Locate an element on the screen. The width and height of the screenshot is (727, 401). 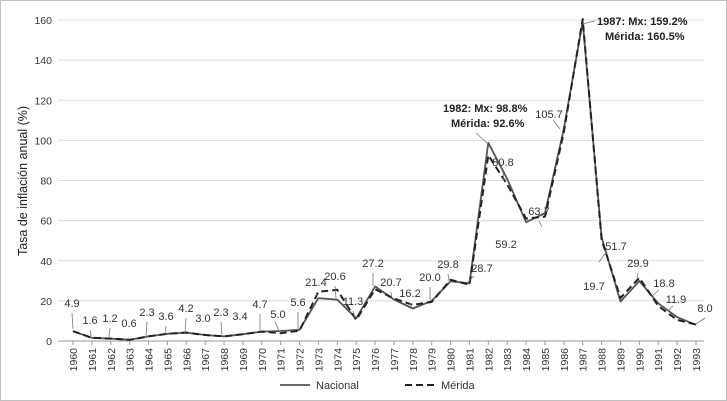
y-tick-label: 160 is located at coordinates (43, 21).